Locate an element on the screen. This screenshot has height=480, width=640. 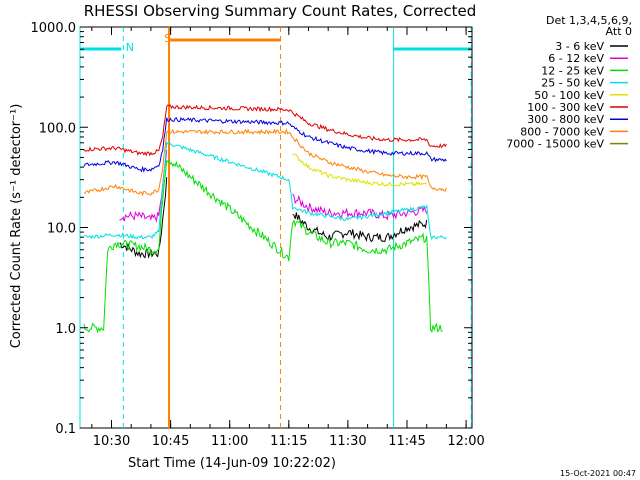
legend-entry-label: 25 - 50 keV is located at coordinates (572, 83).